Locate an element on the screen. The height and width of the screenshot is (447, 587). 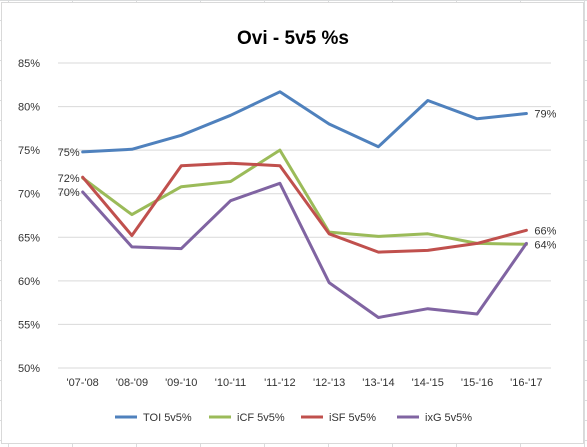
y-tick-label: 65% is located at coordinates (29, 238).